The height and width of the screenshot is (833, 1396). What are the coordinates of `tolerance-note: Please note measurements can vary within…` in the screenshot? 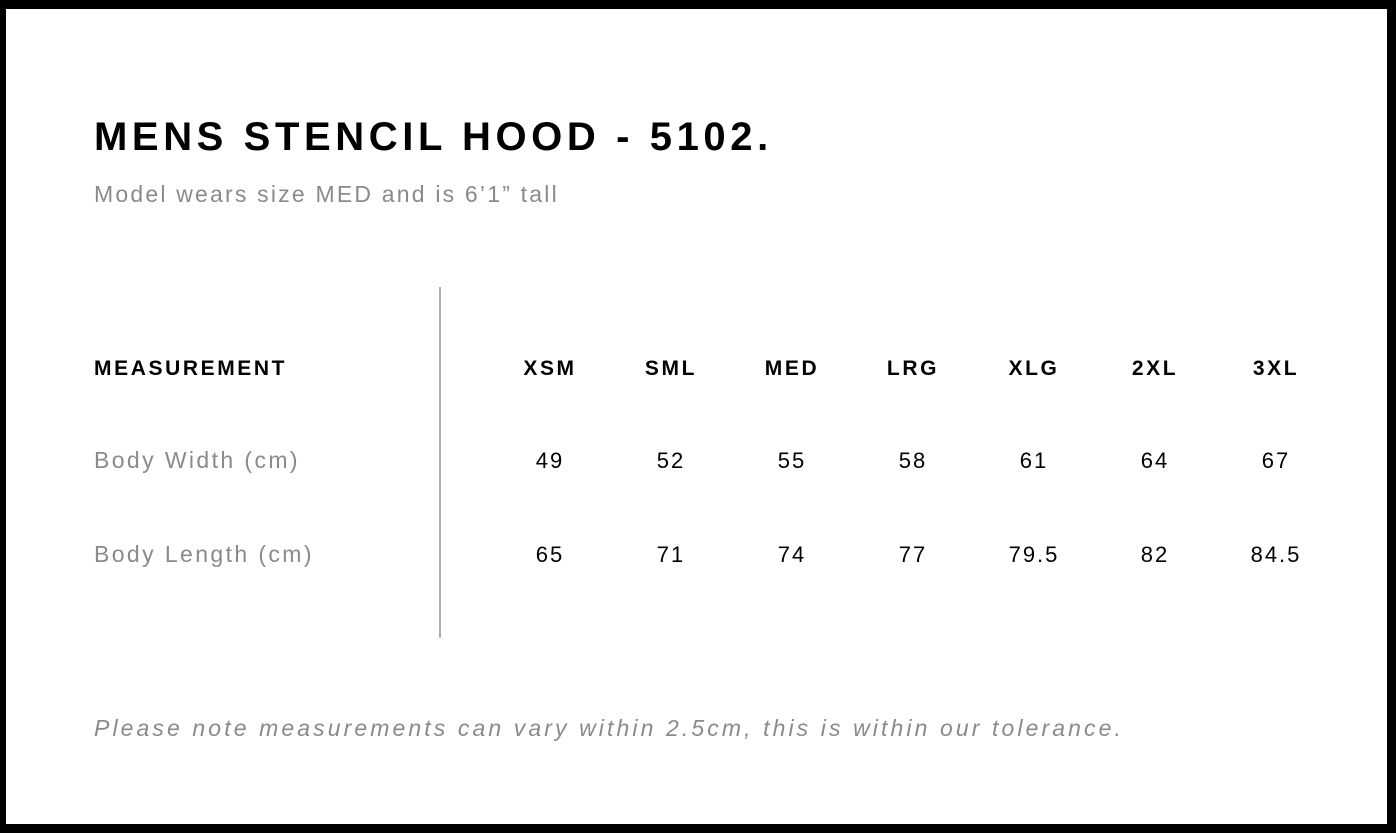 It's located at (609, 728).